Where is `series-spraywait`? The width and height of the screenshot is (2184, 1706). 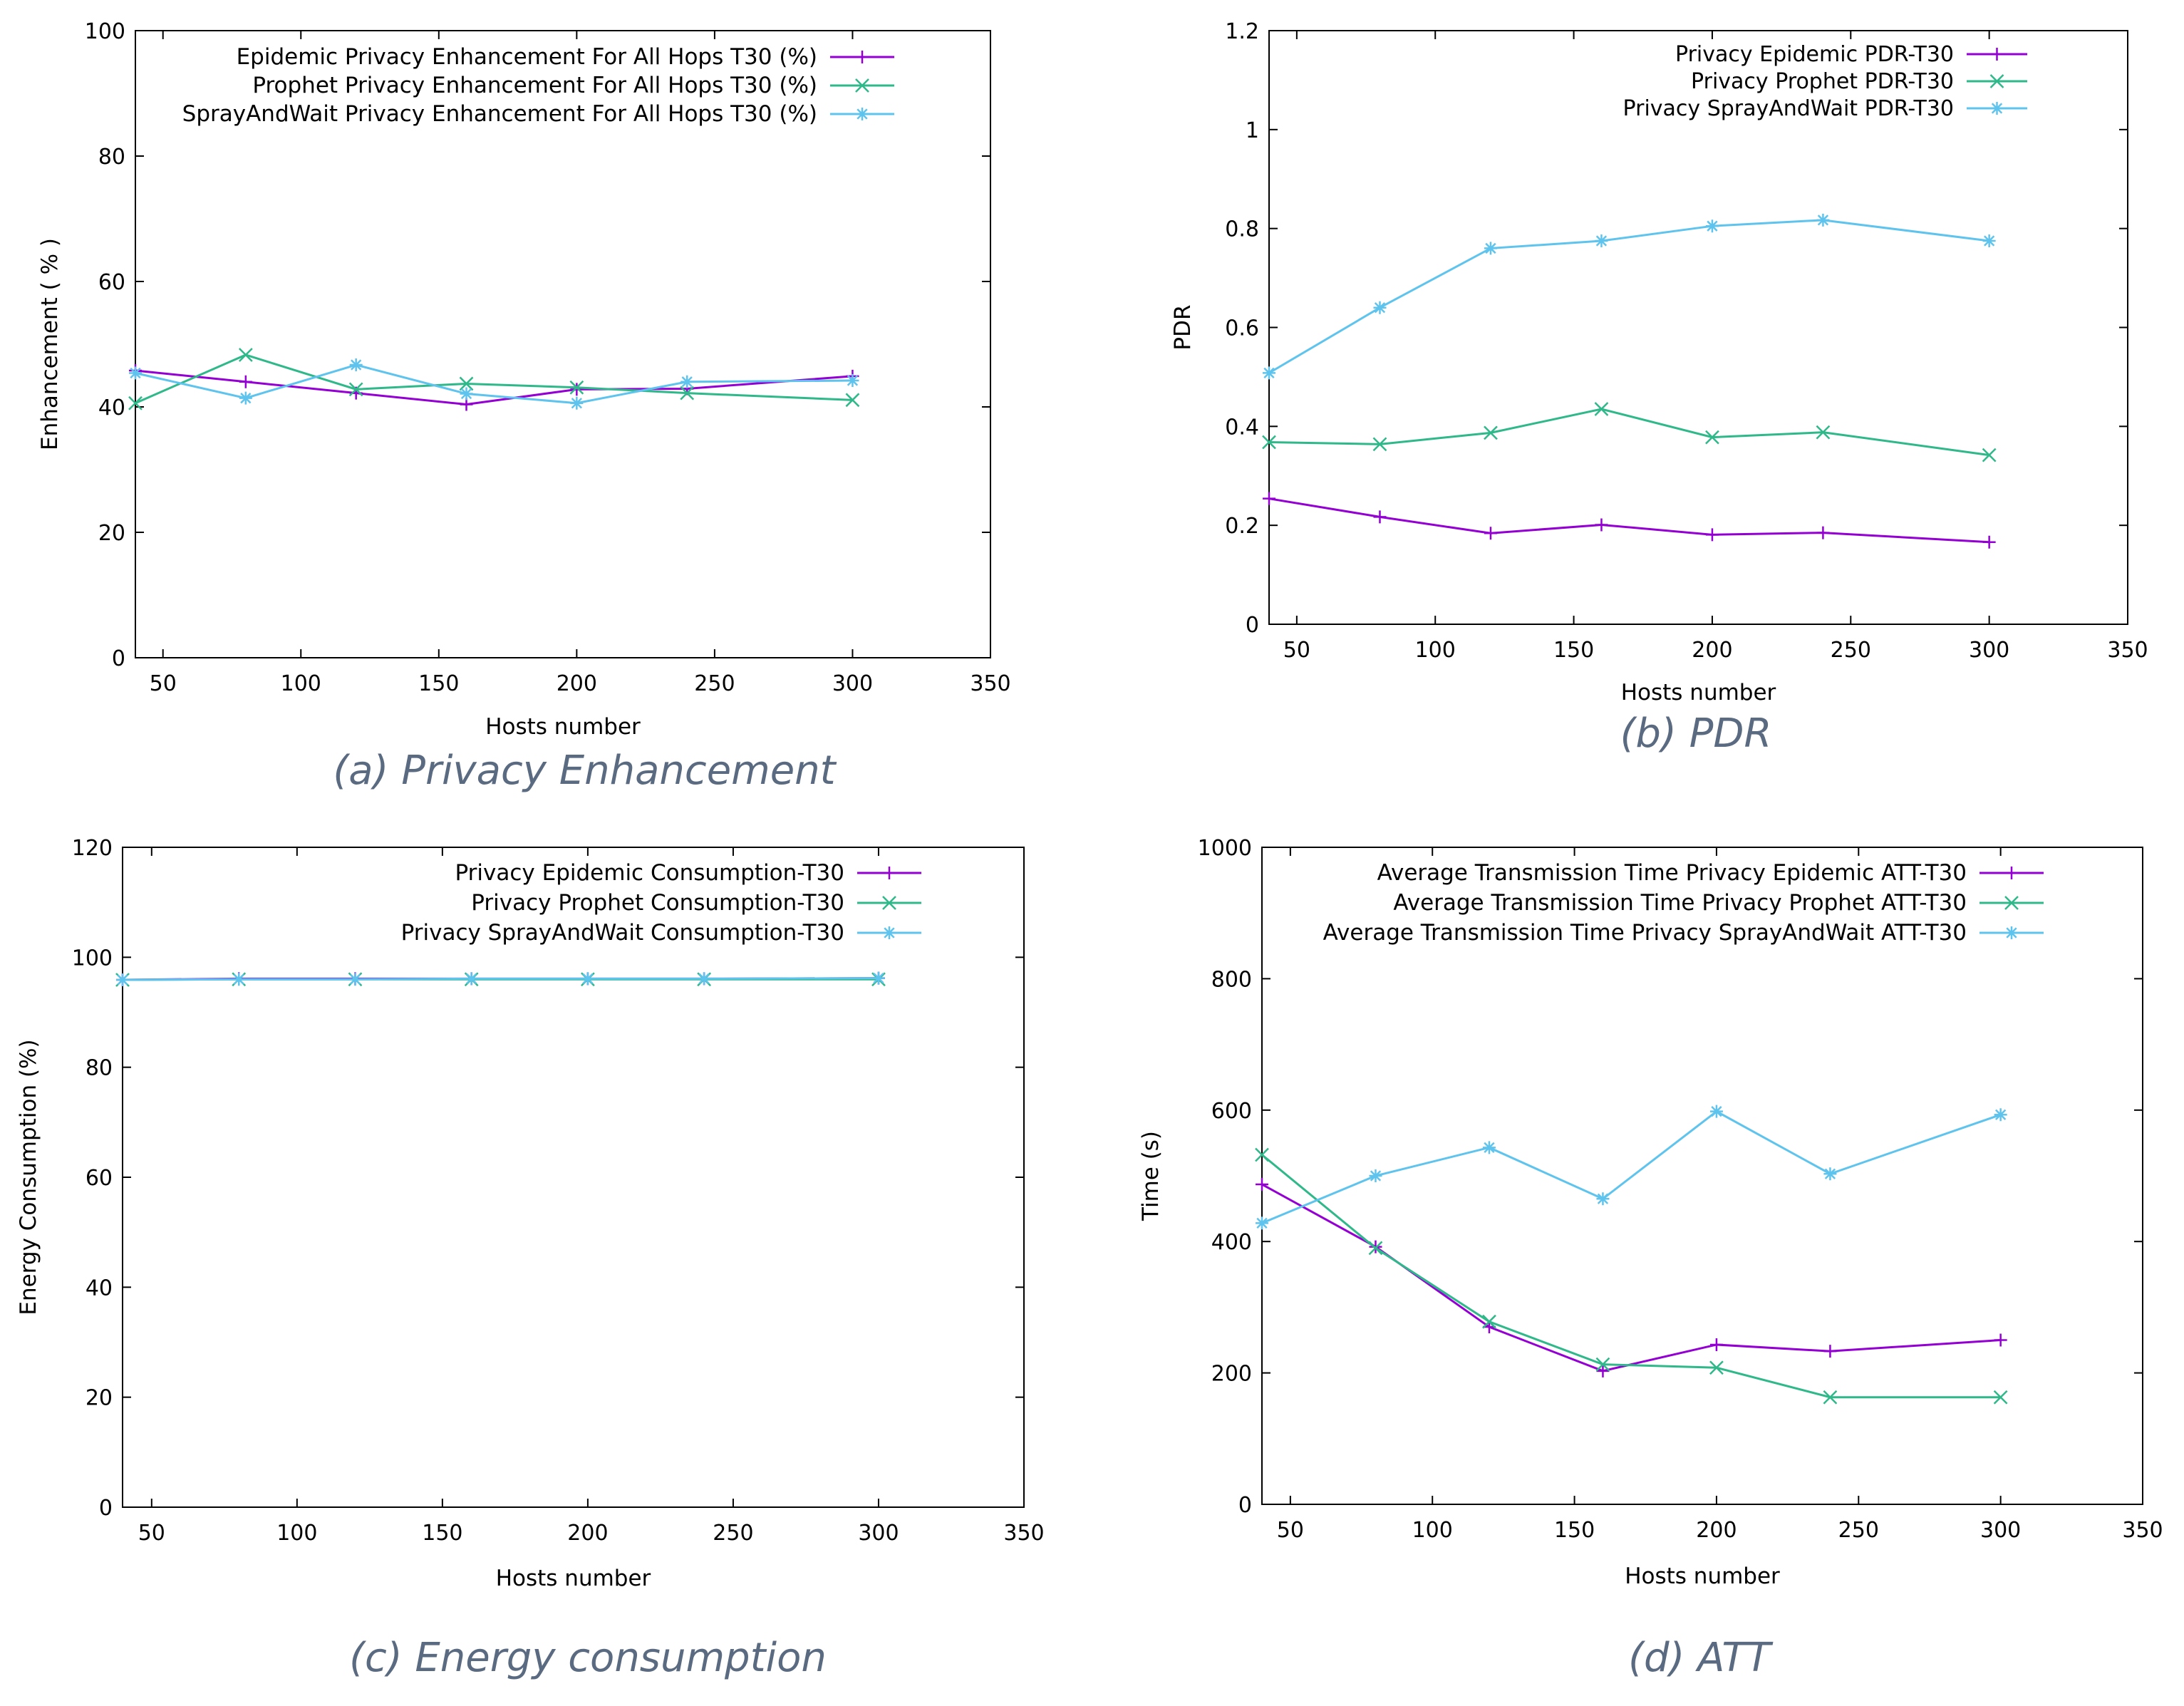 series-spraywait is located at coordinates (1631, 1168).